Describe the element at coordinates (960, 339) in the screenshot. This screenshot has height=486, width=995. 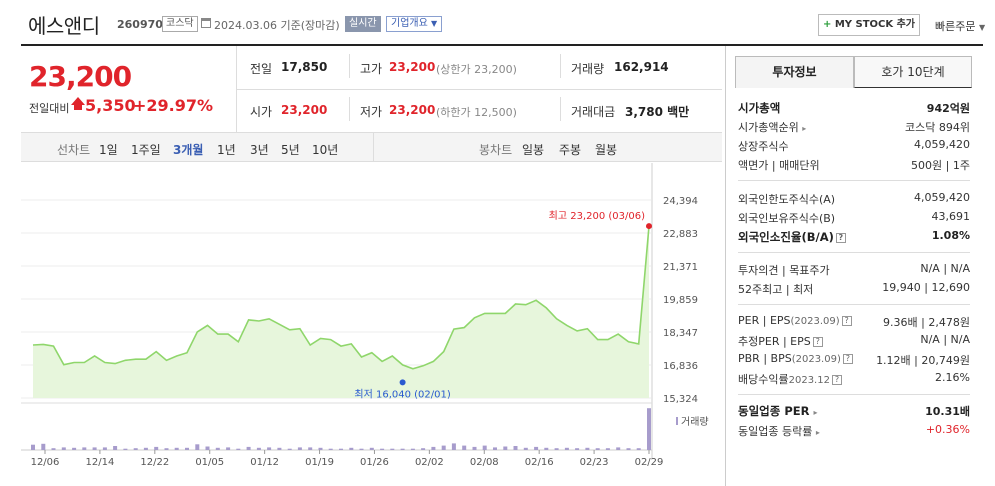
I see `est-eps-value: N/A` at that location.